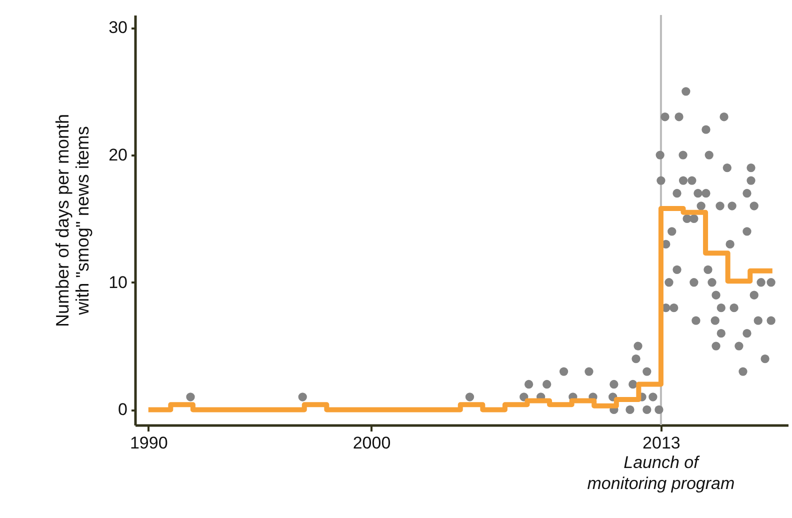  I want to click on y-tick-label: 10, so click(118, 282).